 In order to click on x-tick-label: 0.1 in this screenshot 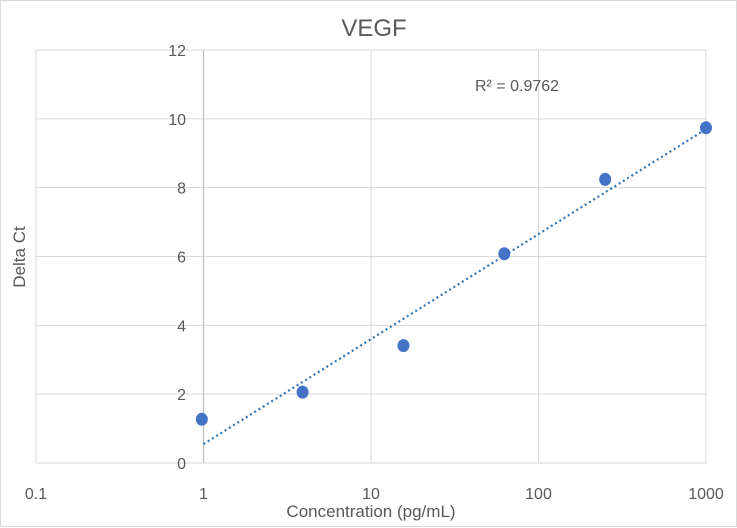, I will do `click(36, 494)`.